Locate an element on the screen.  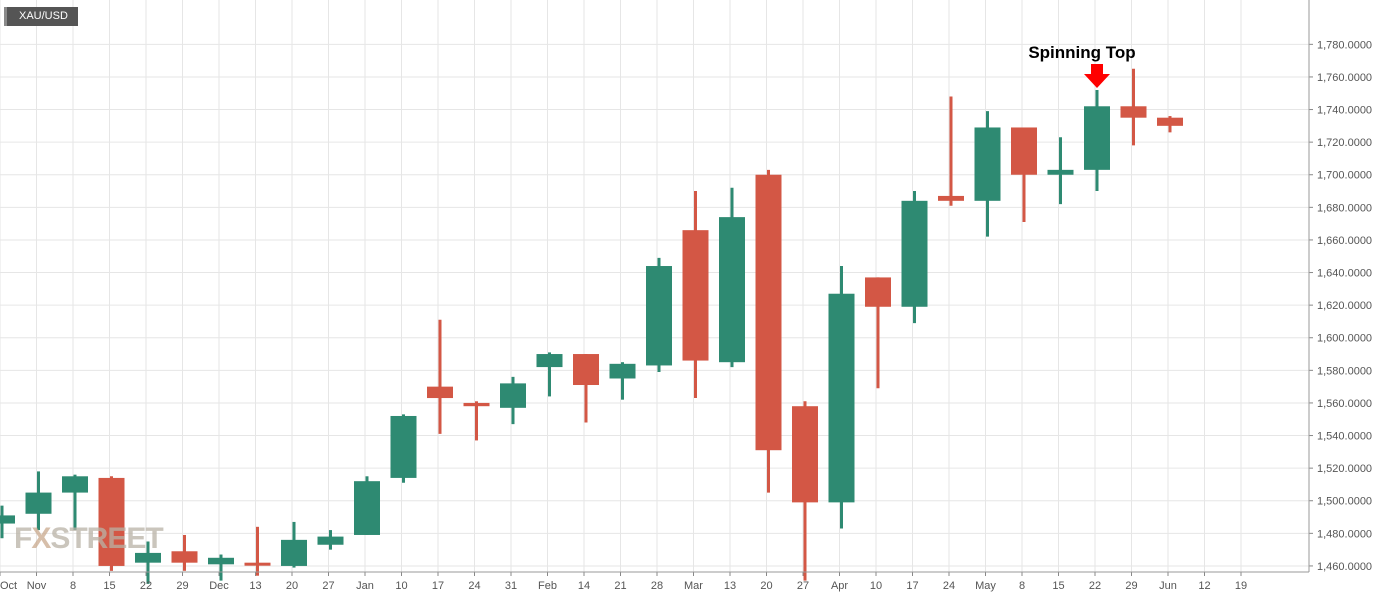
y-tick-label: 1,540.0000 is located at coordinates (1344, 437).